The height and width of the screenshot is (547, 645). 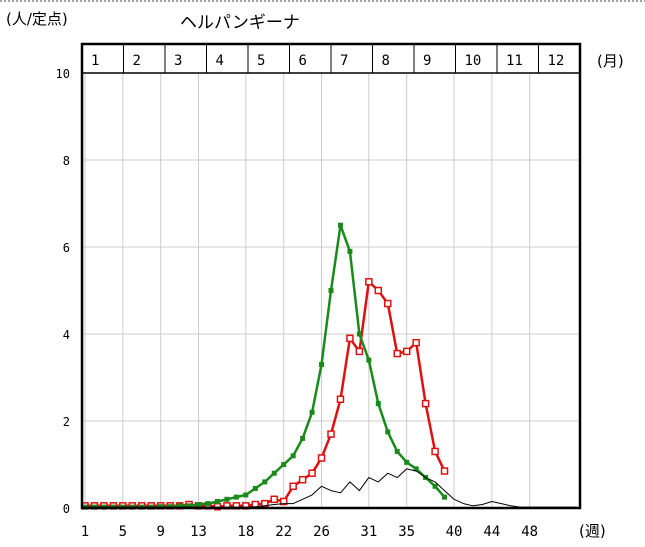 I want to click on month-label: 9, so click(x=427, y=61).